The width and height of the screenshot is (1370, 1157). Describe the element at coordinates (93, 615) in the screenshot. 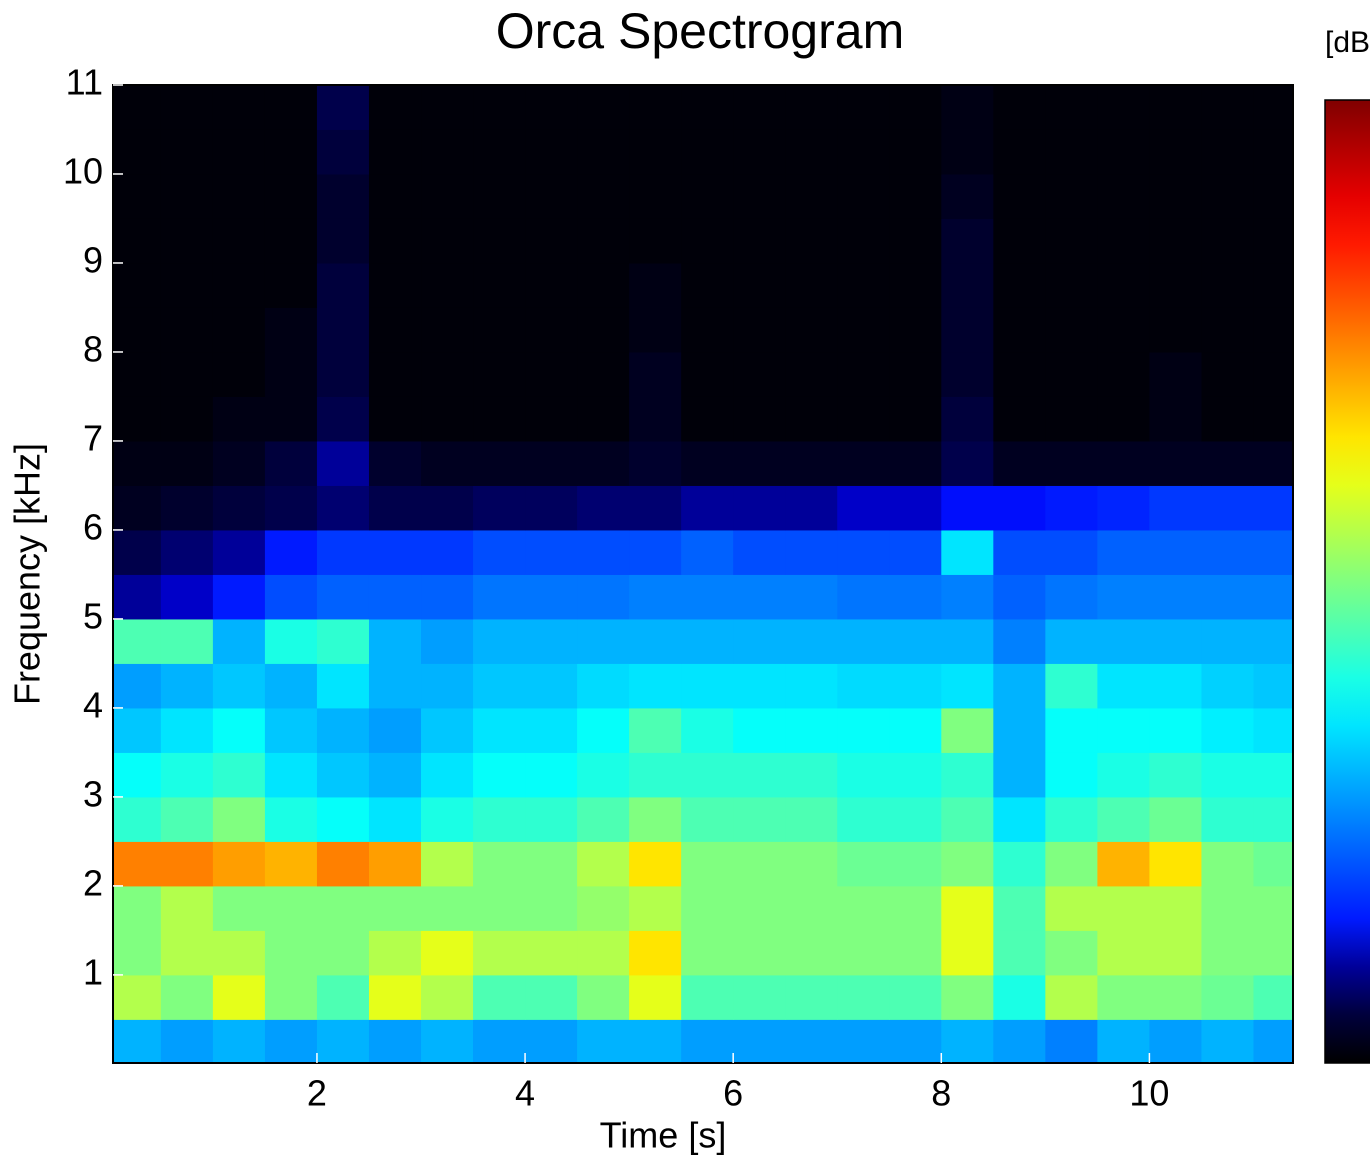

I see `y-tick-label: 5` at that location.